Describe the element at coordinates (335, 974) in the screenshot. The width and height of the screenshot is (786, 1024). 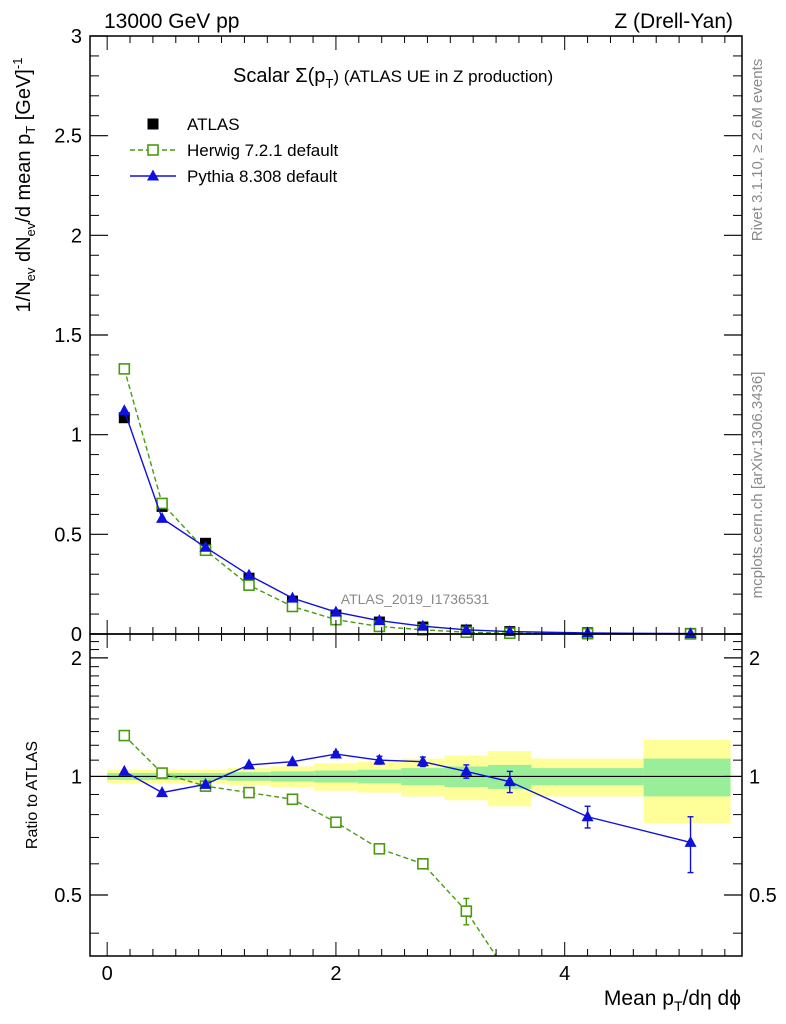
I see `x-tick-label: 2` at that location.